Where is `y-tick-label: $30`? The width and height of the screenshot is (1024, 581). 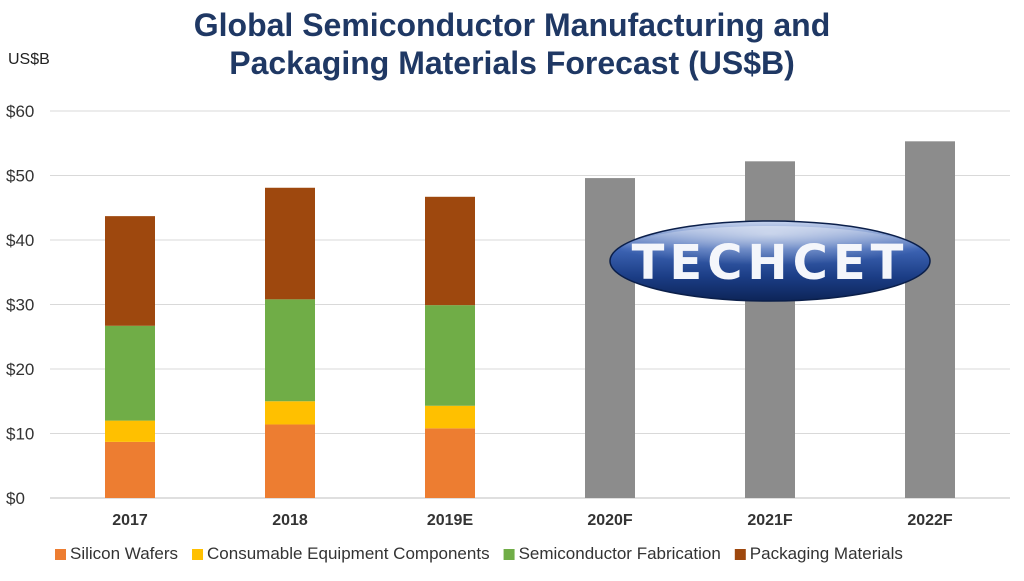
y-tick-label: $30 is located at coordinates (20, 305).